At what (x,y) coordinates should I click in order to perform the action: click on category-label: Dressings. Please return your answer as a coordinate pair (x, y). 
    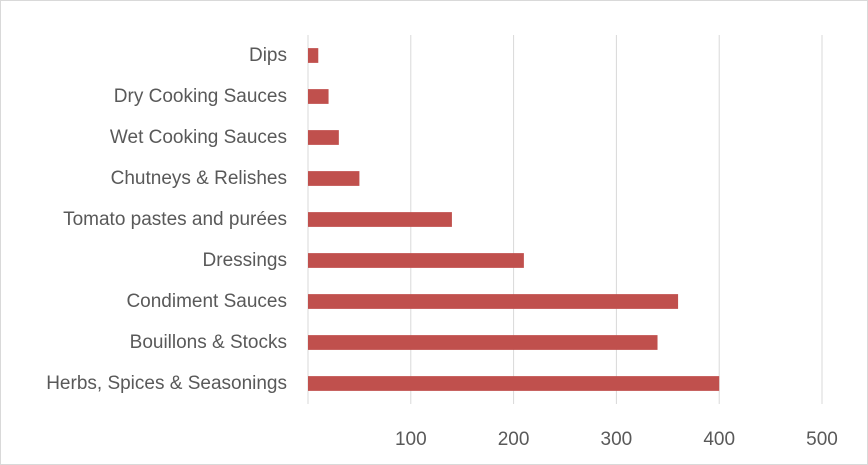
    Looking at the image, I should click on (245, 260).